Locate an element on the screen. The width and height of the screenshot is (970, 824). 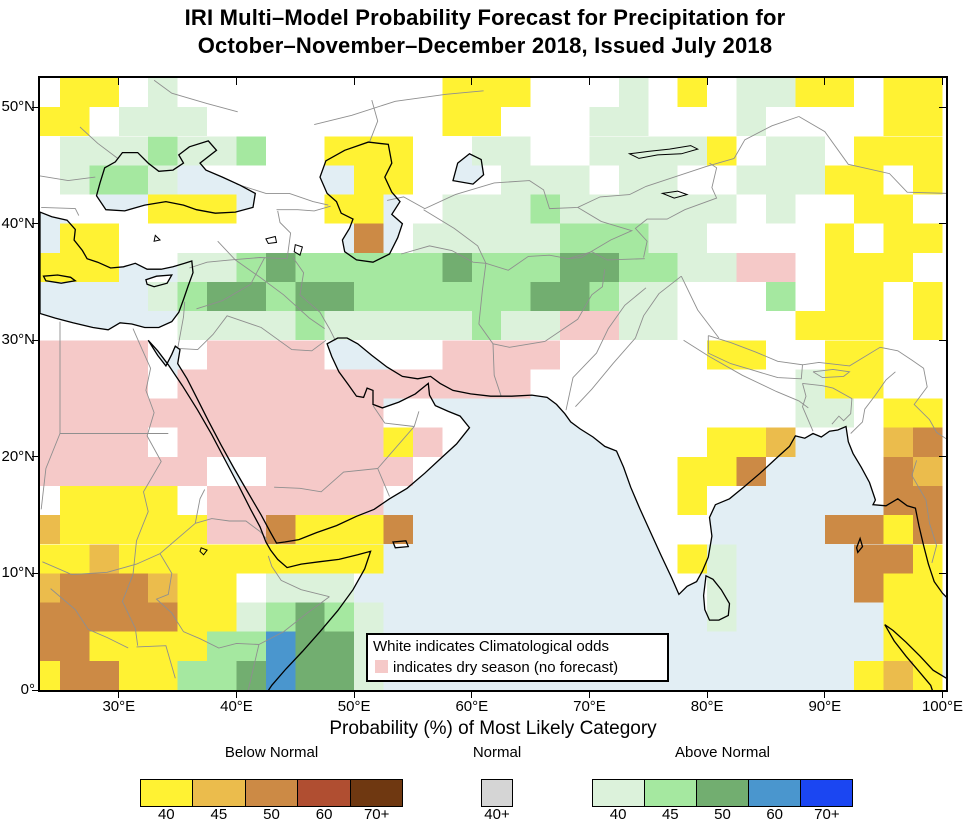
legend-value: 40+ is located at coordinates (497, 814).